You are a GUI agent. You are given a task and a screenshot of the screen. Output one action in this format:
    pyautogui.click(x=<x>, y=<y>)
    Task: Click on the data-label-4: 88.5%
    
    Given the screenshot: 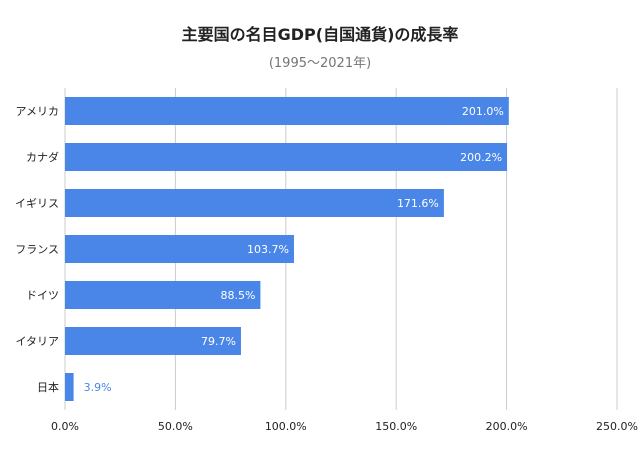 What is the action you would take?
    pyautogui.click(x=237, y=295)
    